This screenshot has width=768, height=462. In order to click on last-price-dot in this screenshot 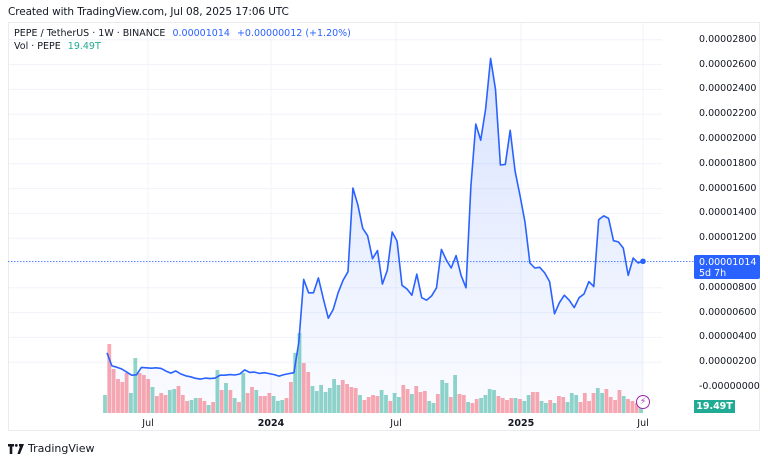, I will do `click(643, 261)`.